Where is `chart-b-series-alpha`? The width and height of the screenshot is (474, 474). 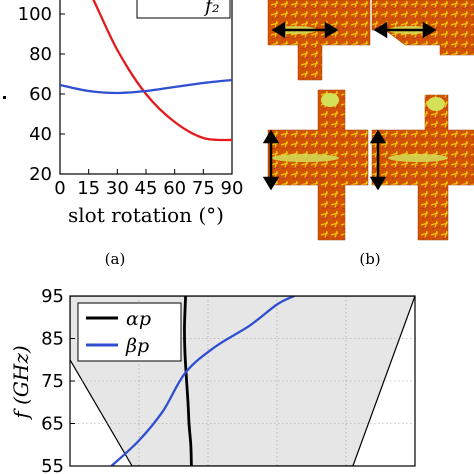 chart-b-series-alpha is located at coordinates (188, 381).